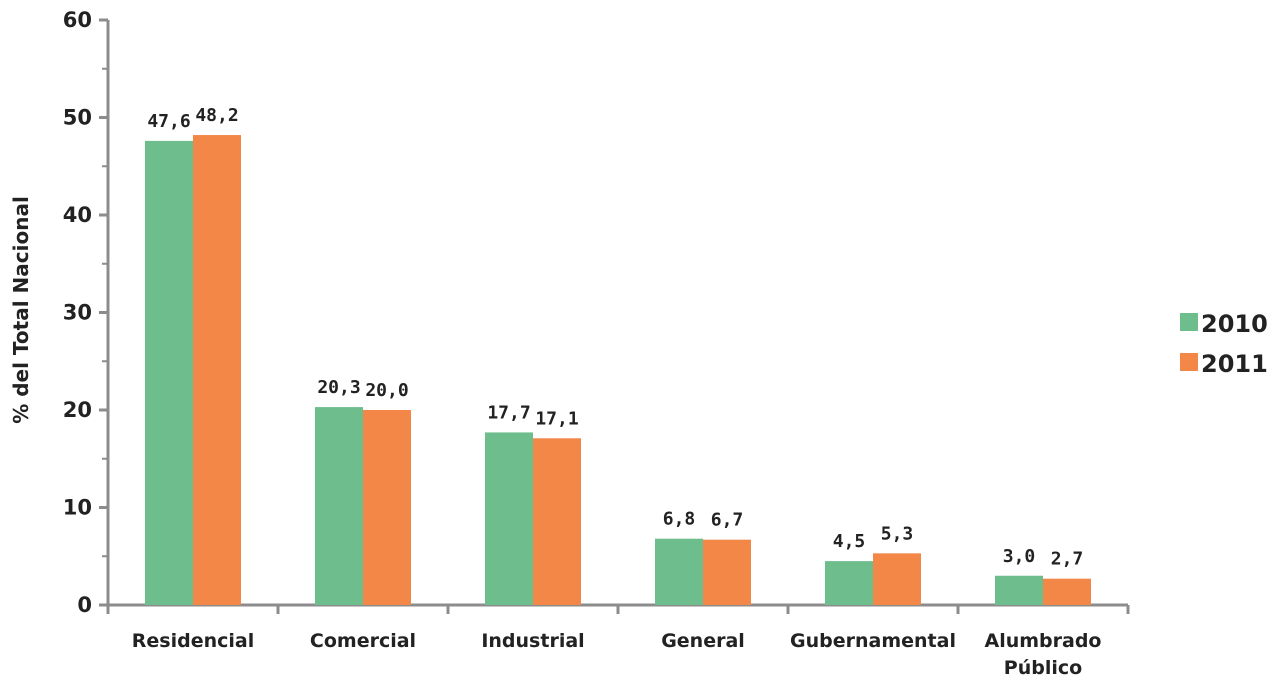 This screenshot has height=677, width=1270. What do you see at coordinates (873, 641) in the screenshot?
I see `x-tick-label: Gubernamental` at bounding box center [873, 641].